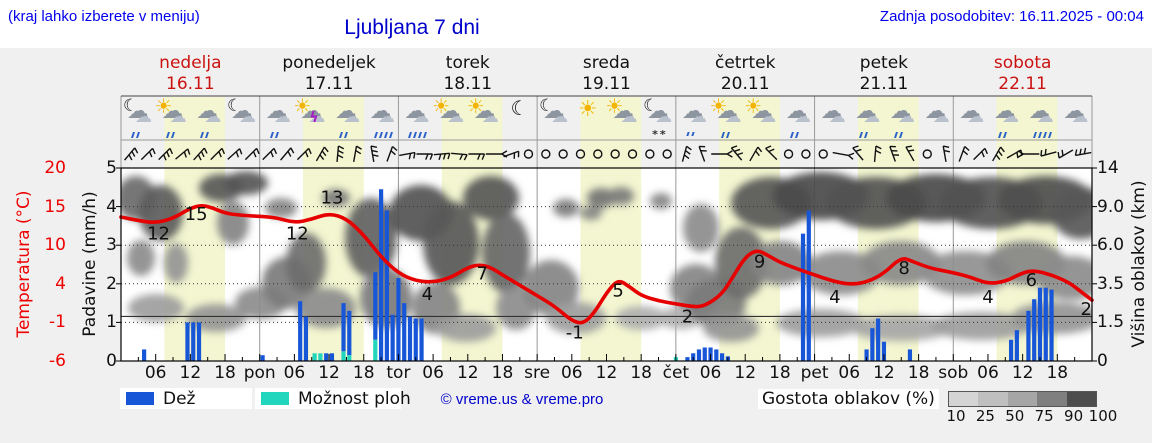 The image size is (1152, 443). I want to click on wind-barbs-row, so click(607, 154).